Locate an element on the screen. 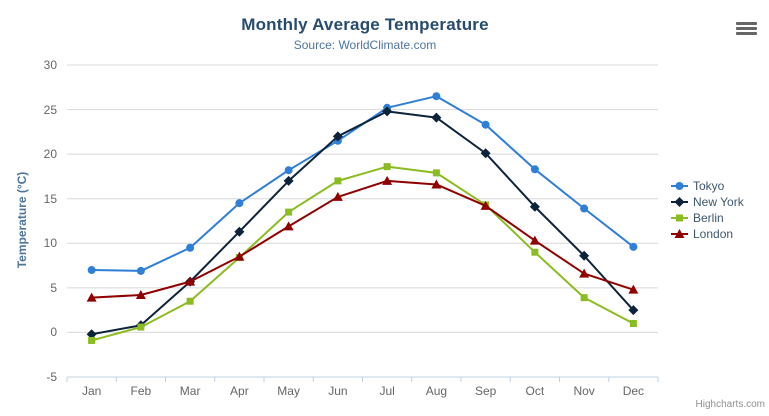 Image resolution: width=769 pixels, height=416 pixels. export-hamburger-menu-icon is located at coordinates (746, 29).